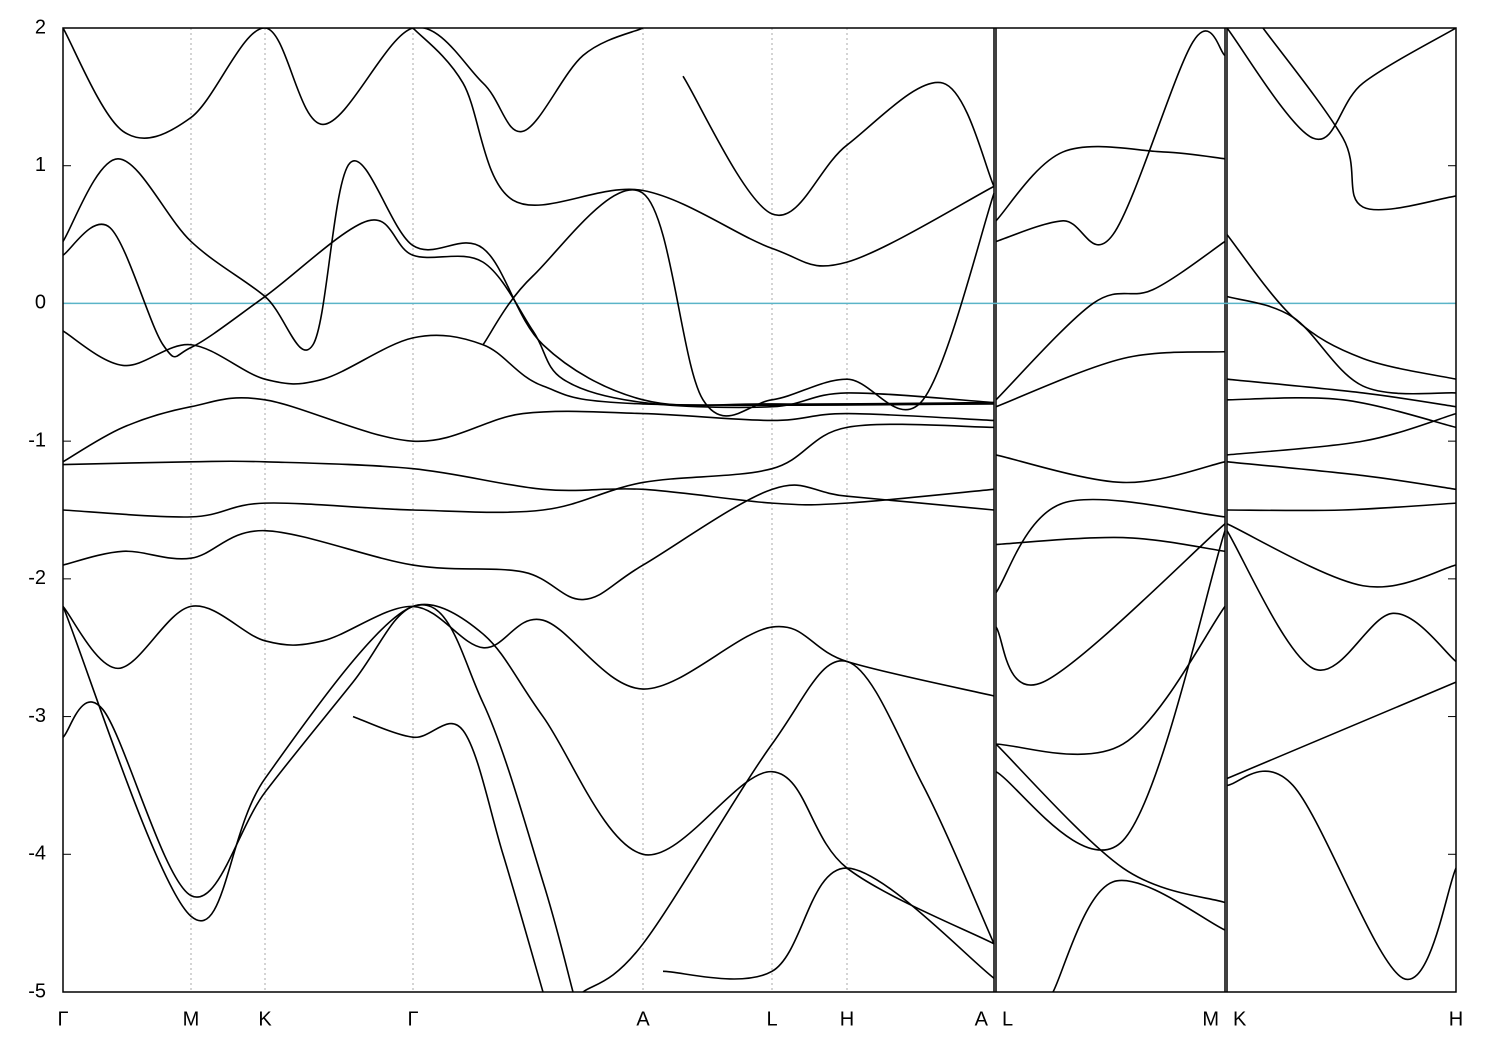  What do you see at coordinates (40, 27) in the screenshot?
I see `y-tick-label: 2` at bounding box center [40, 27].